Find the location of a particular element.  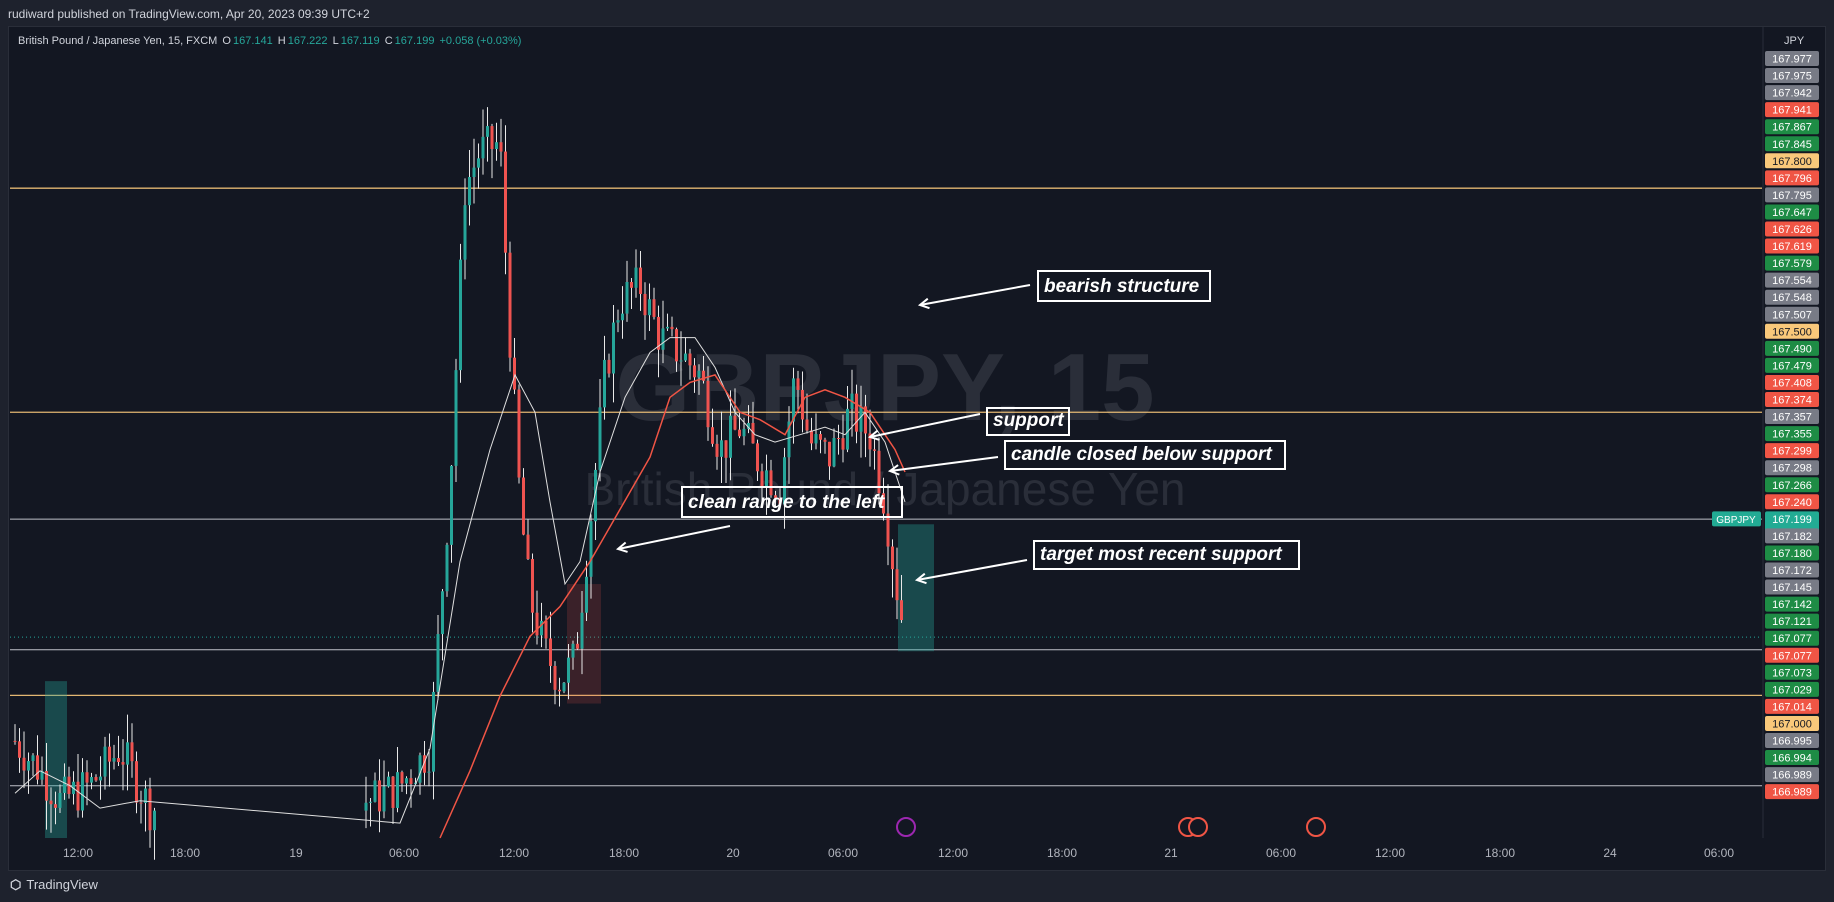

x-tick-8: 12:00 is located at coordinates (953, 853).